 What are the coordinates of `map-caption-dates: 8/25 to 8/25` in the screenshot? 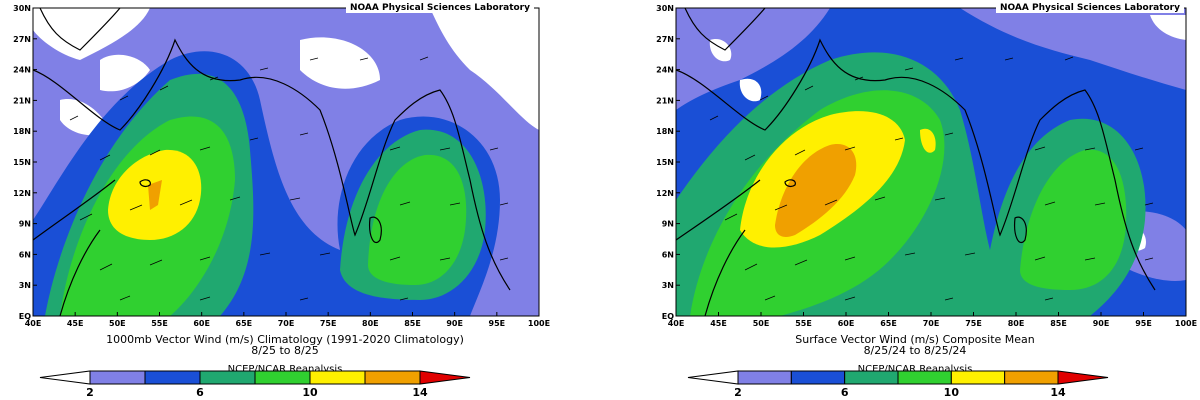 It's located at (285, 350).